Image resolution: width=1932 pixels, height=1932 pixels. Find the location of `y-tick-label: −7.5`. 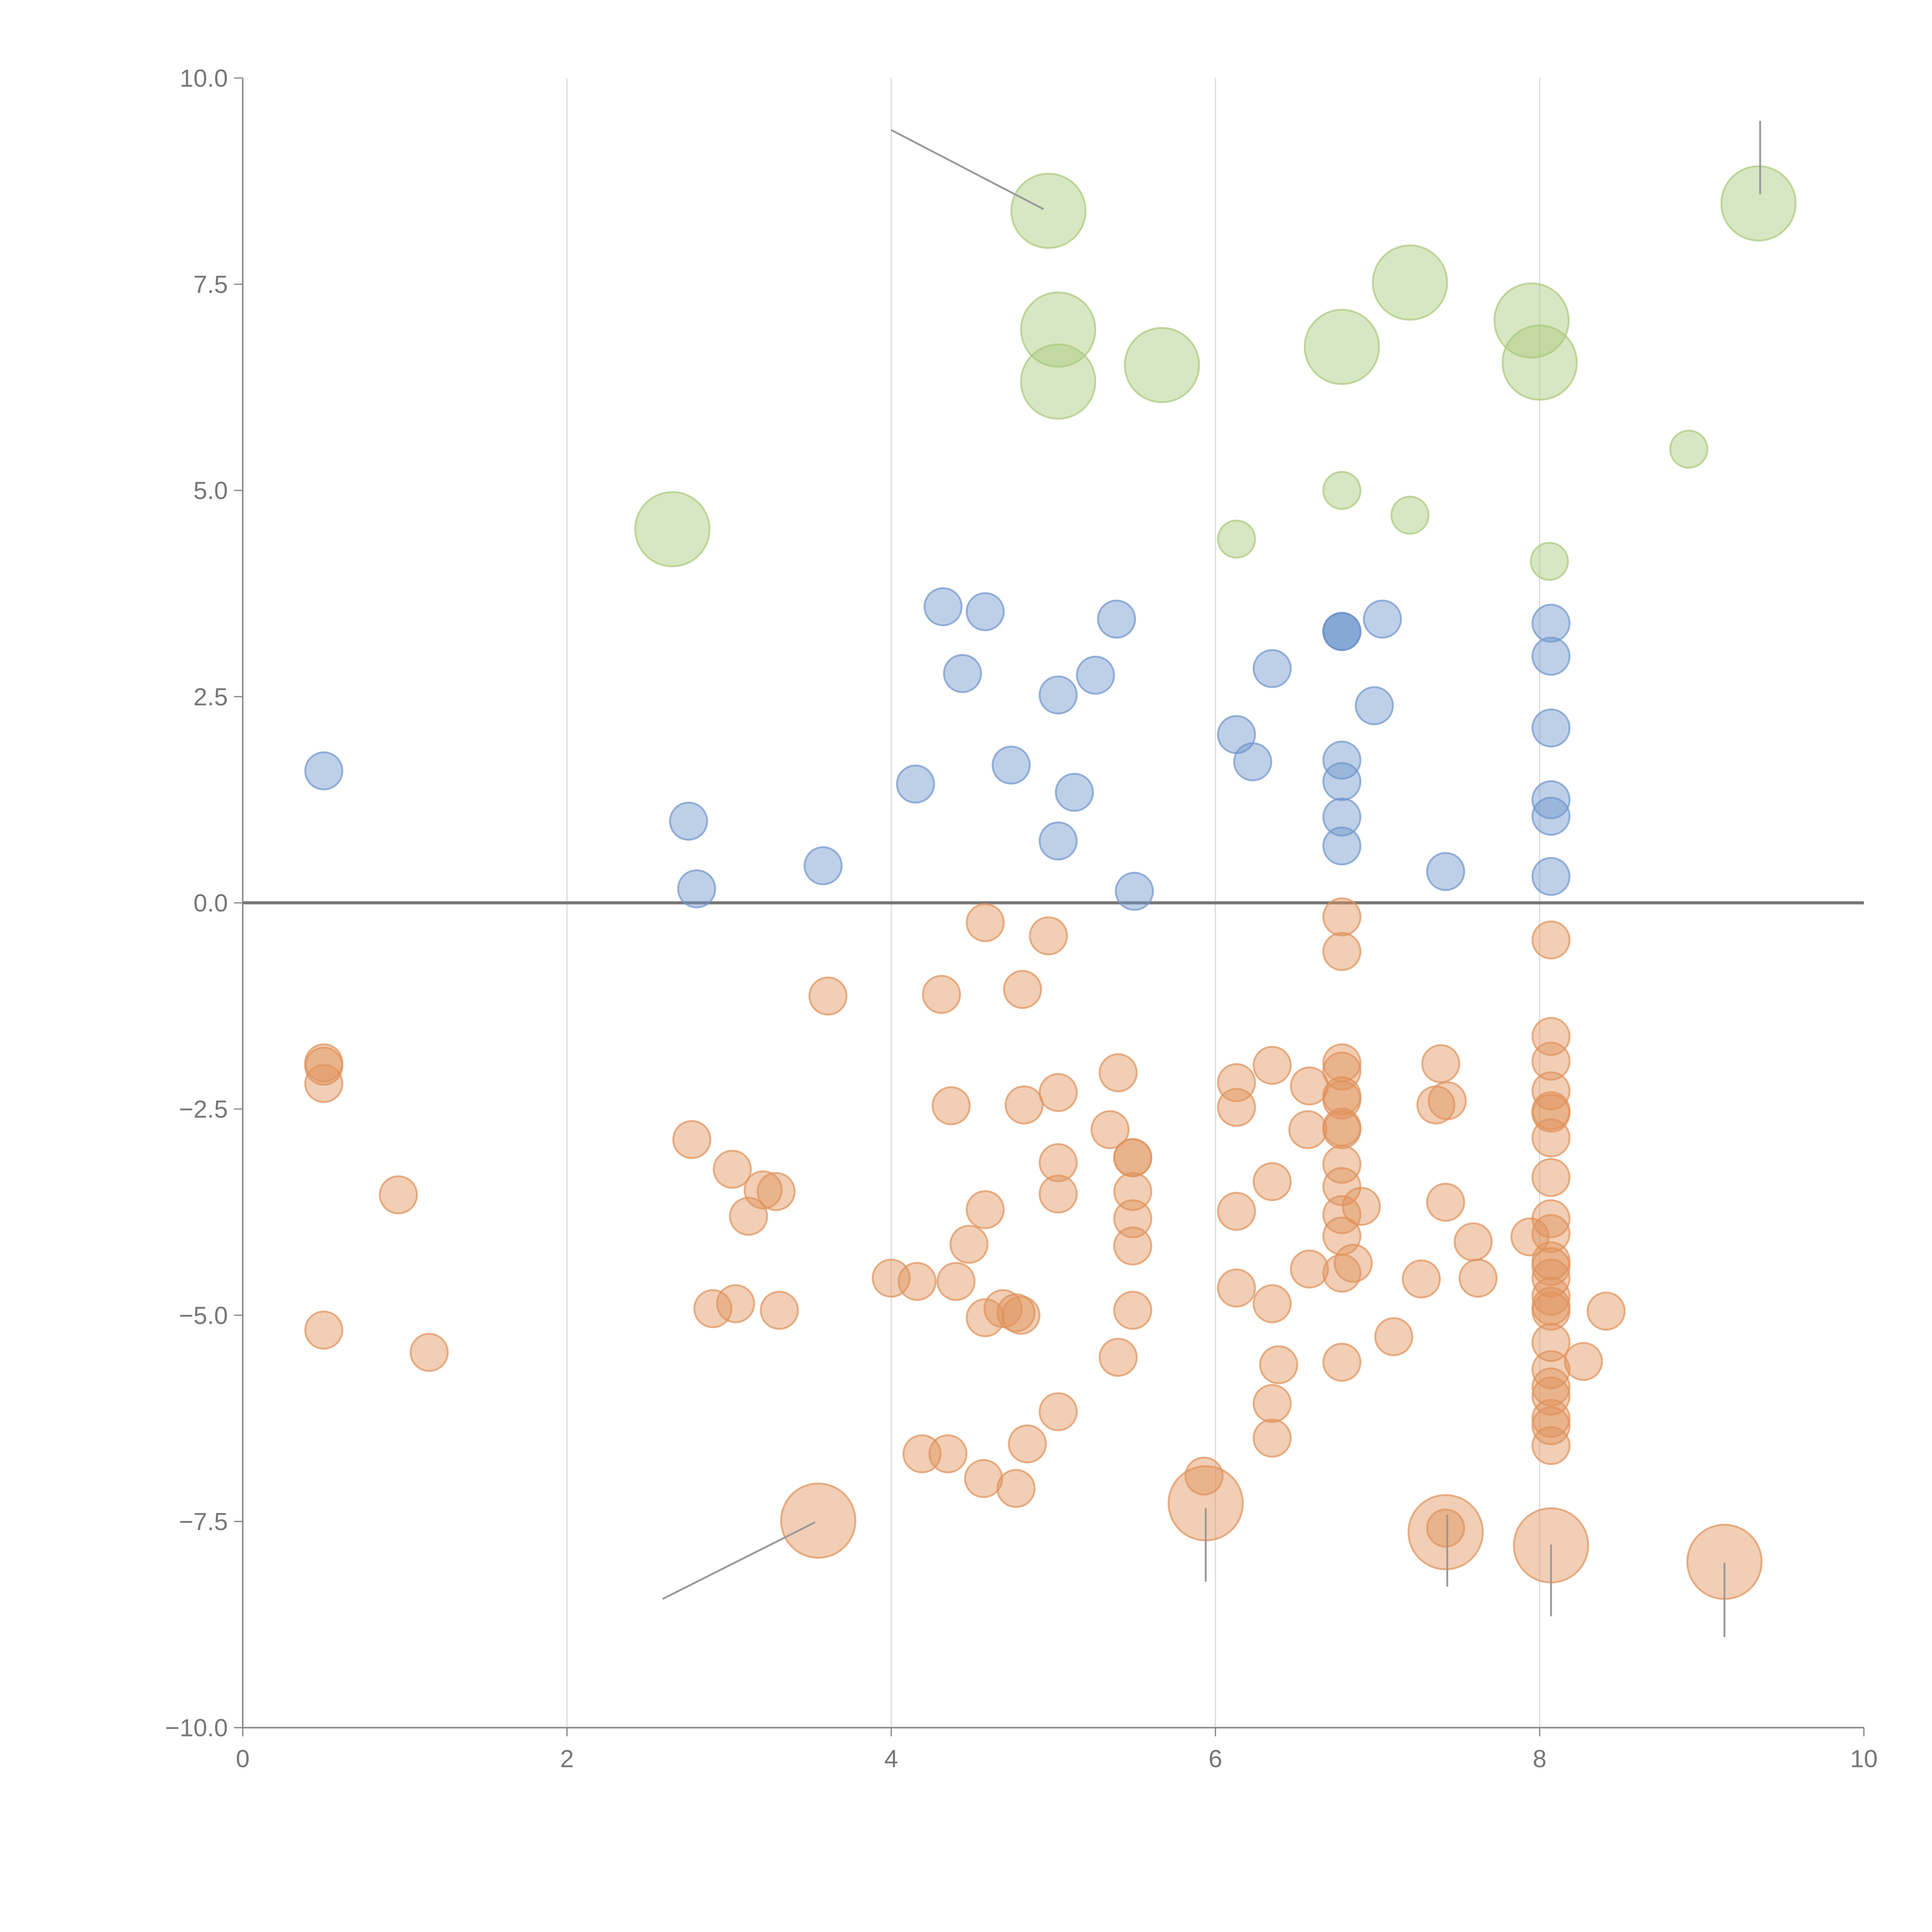

y-tick-label: −7.5 is located at coordinates (204, 1522).